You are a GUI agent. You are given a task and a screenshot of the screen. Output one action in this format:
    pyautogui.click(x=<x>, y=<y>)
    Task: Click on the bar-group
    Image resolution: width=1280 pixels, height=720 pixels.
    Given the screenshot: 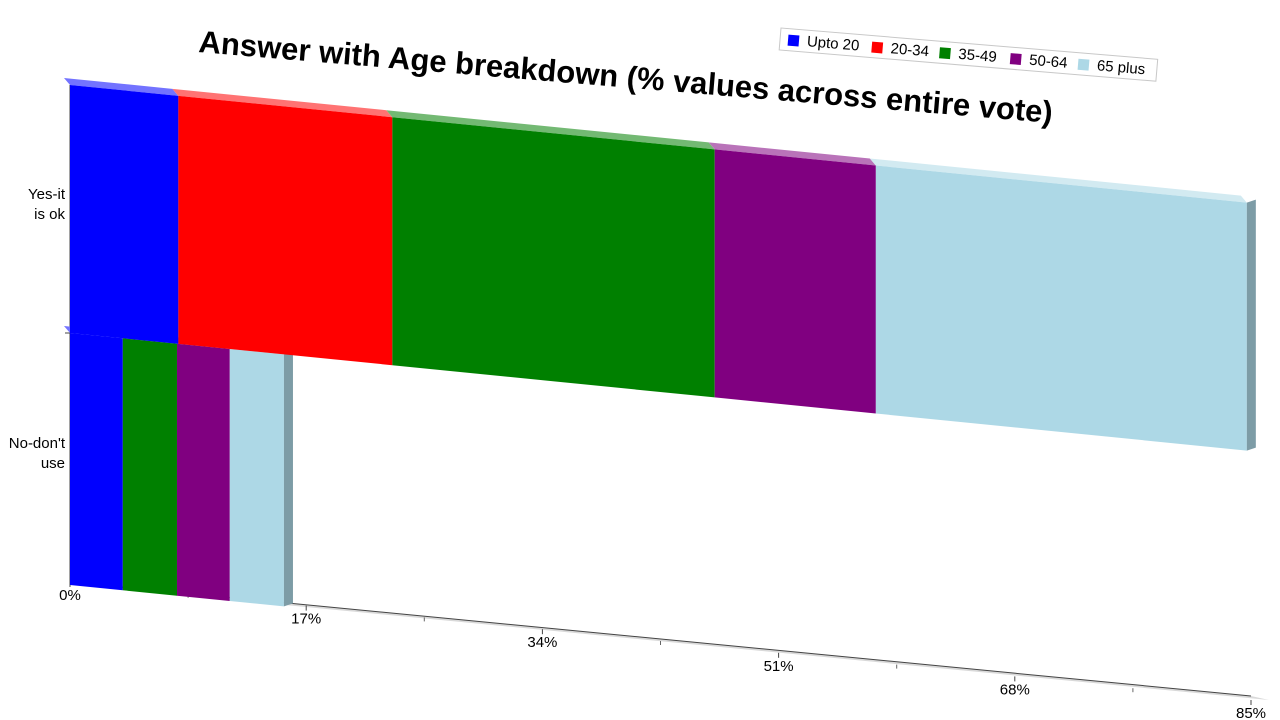 What is the action you would take?
    pyautogui.click(x=178, y=466)
    